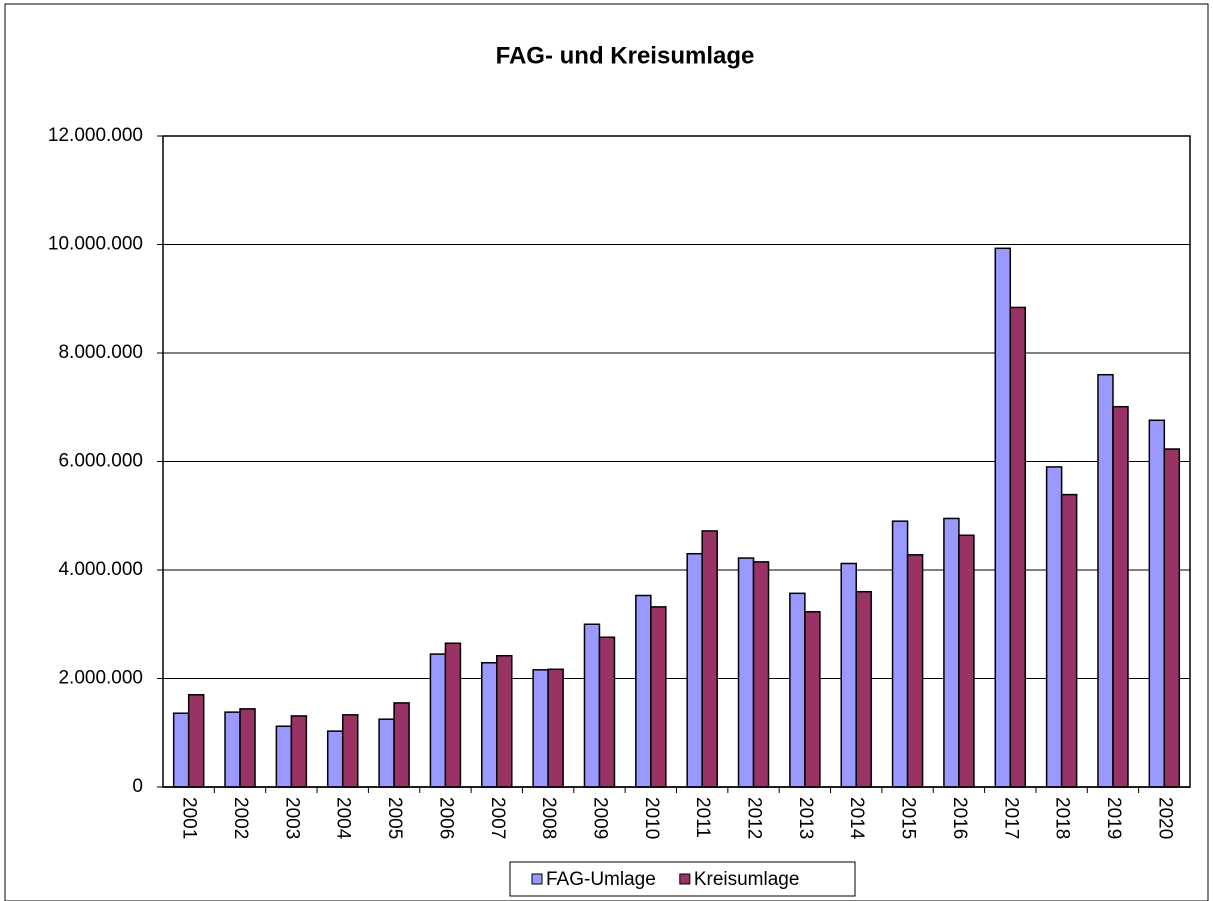 This screenshot has height=901, width=1213. Describe the element at coordinates (599, 818) in the screenshot. I see `x-tick-label: 2009` at that location.